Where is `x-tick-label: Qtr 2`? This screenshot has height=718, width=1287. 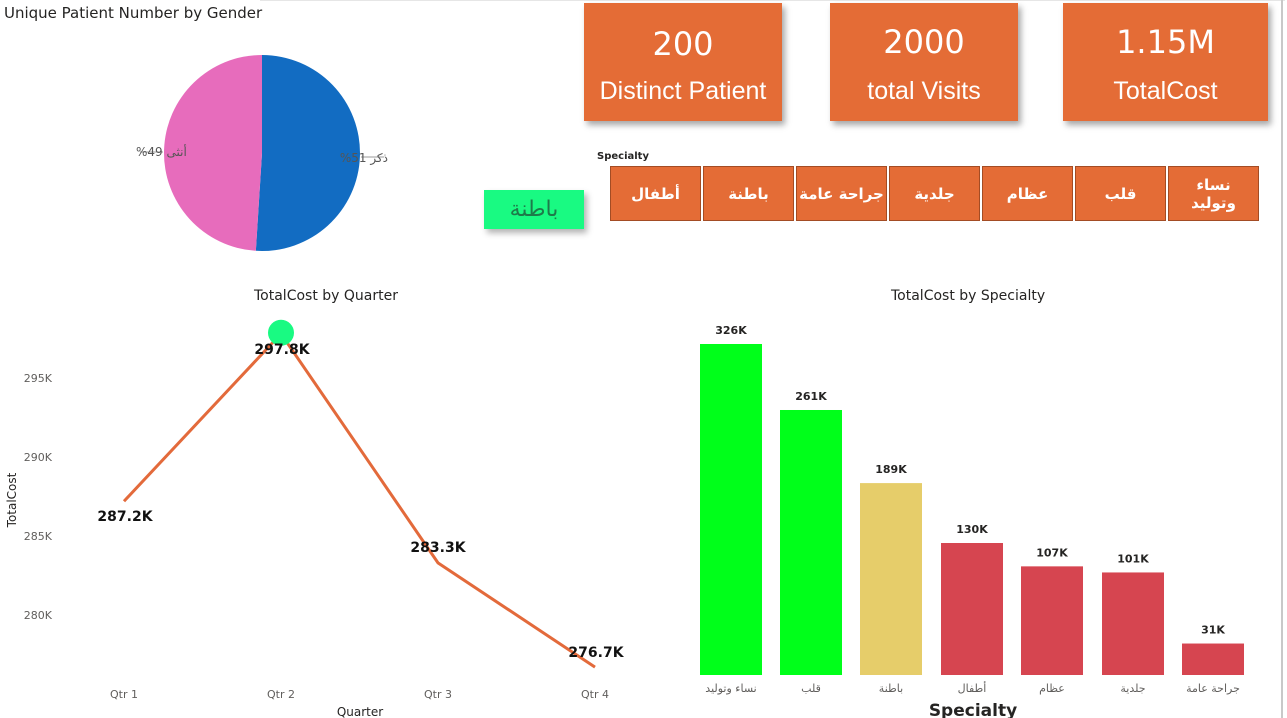
x-tick-label: Qtr 2 is located at coordinates (281, 694).